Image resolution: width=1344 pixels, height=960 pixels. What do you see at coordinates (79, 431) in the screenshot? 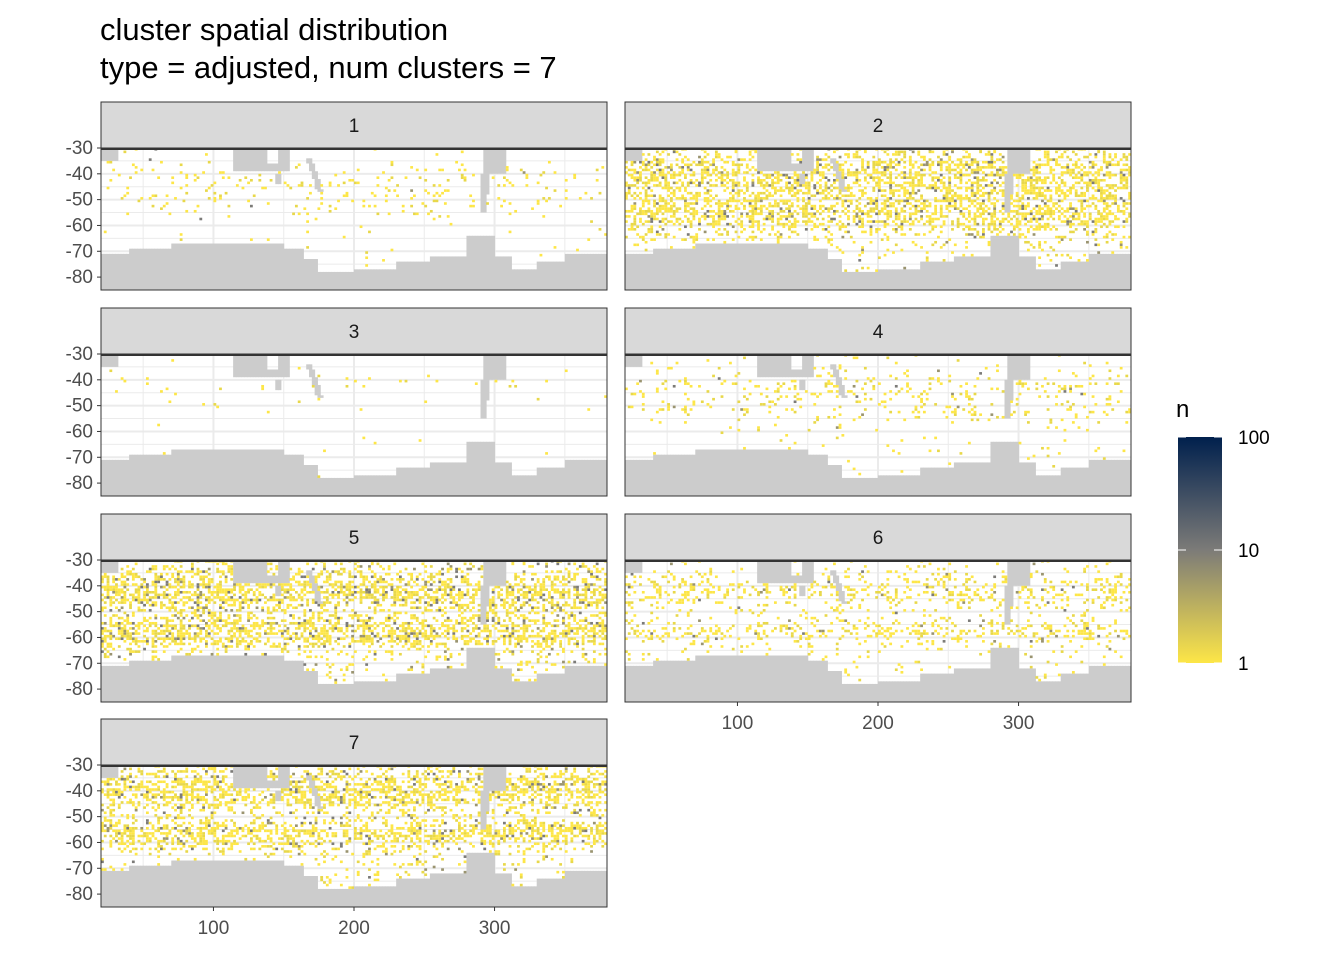
I see `y-tick-label: -60` at bounding box center [79, 431].